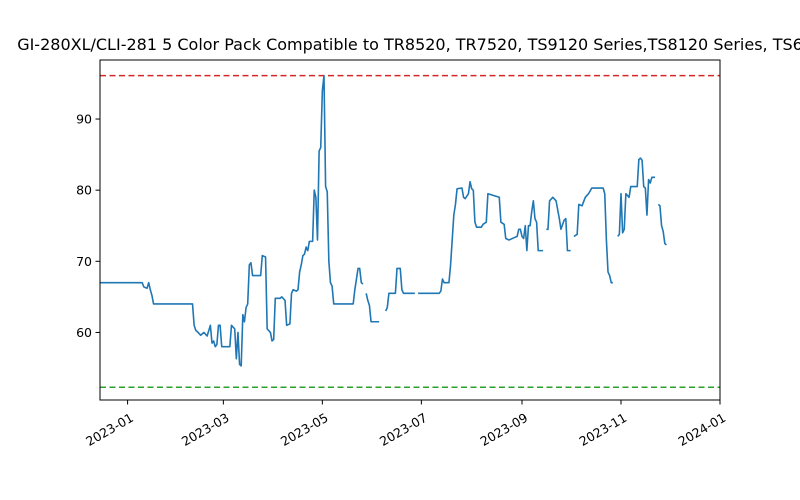 This screenshot has height=500, width=800. I want to click on y-tick-label: 80, so click(84, 190).